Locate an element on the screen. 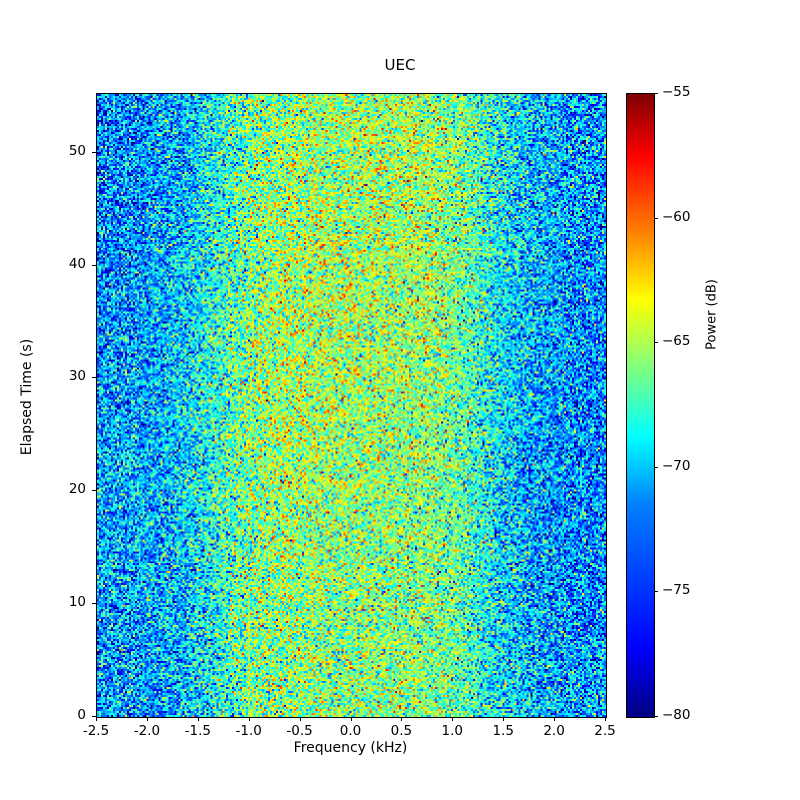 The height and width of the screenshot is (800, 800). y-axis-tick-label: 30 is located at coordinates (77, 376).